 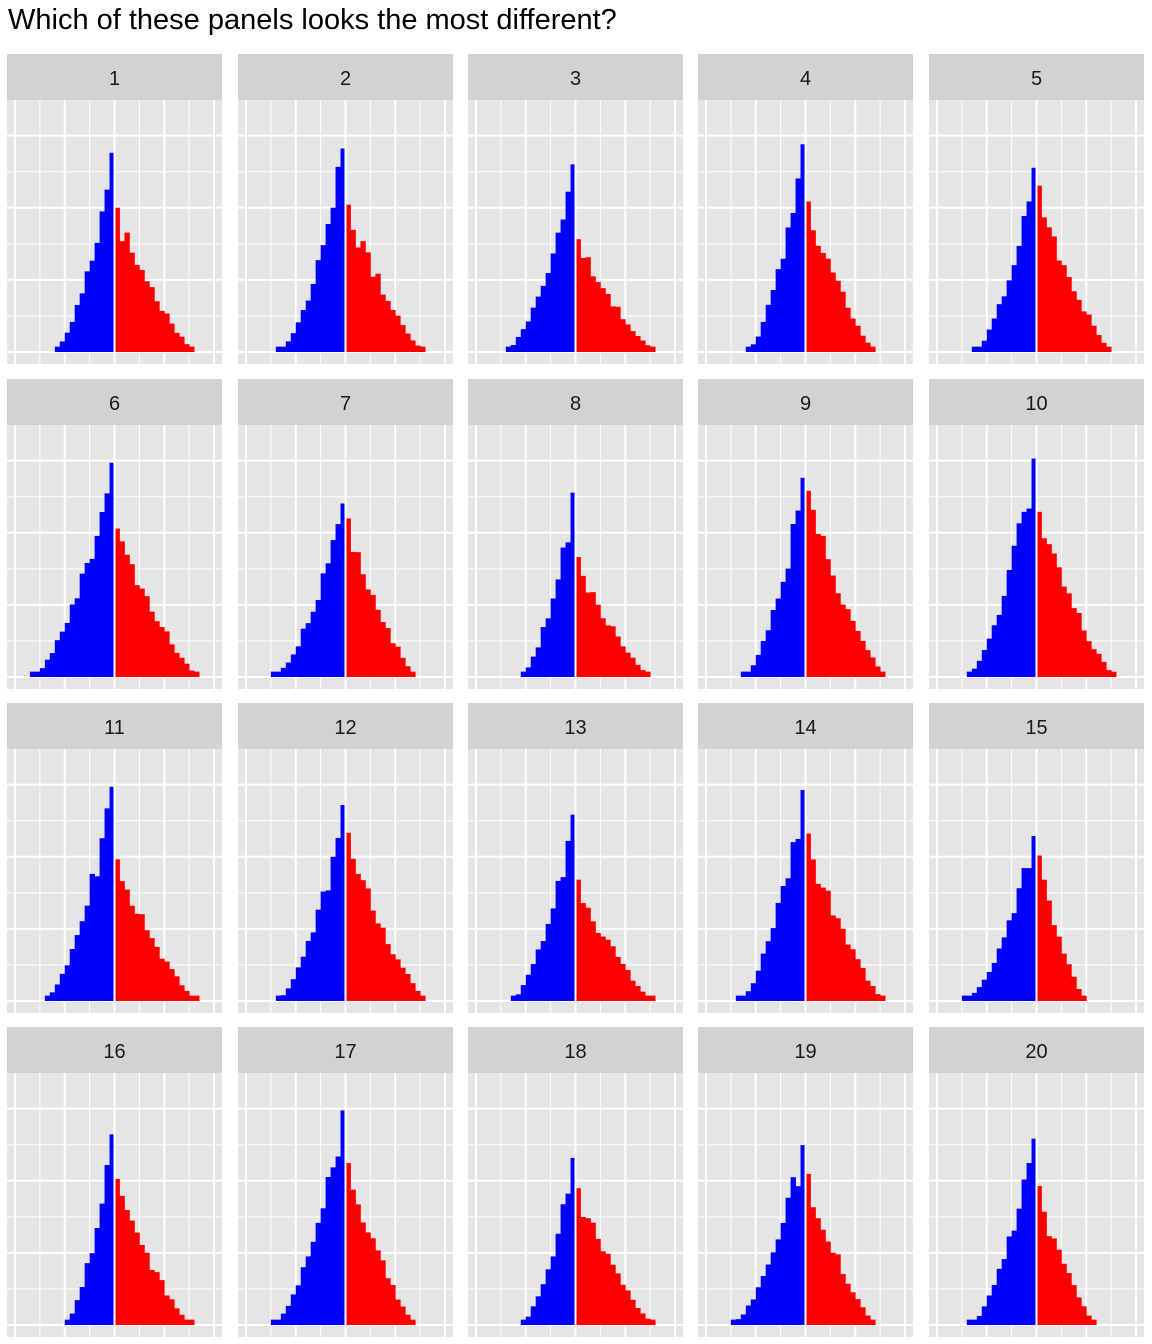 I want to click on panel-label: 14, so click(x=805, y=728).